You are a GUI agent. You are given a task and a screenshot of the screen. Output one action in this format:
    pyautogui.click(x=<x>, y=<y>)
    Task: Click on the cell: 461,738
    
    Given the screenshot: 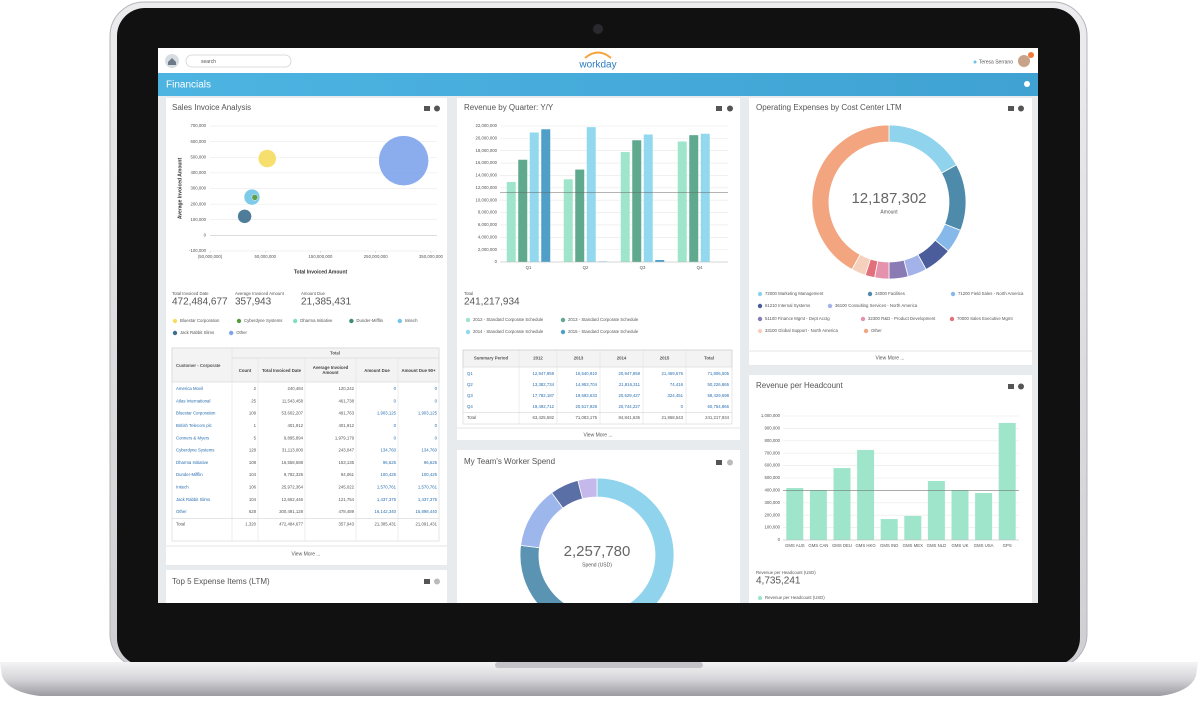 What is the action you would take?
    pyautogui.click(x=346, y=400)
    